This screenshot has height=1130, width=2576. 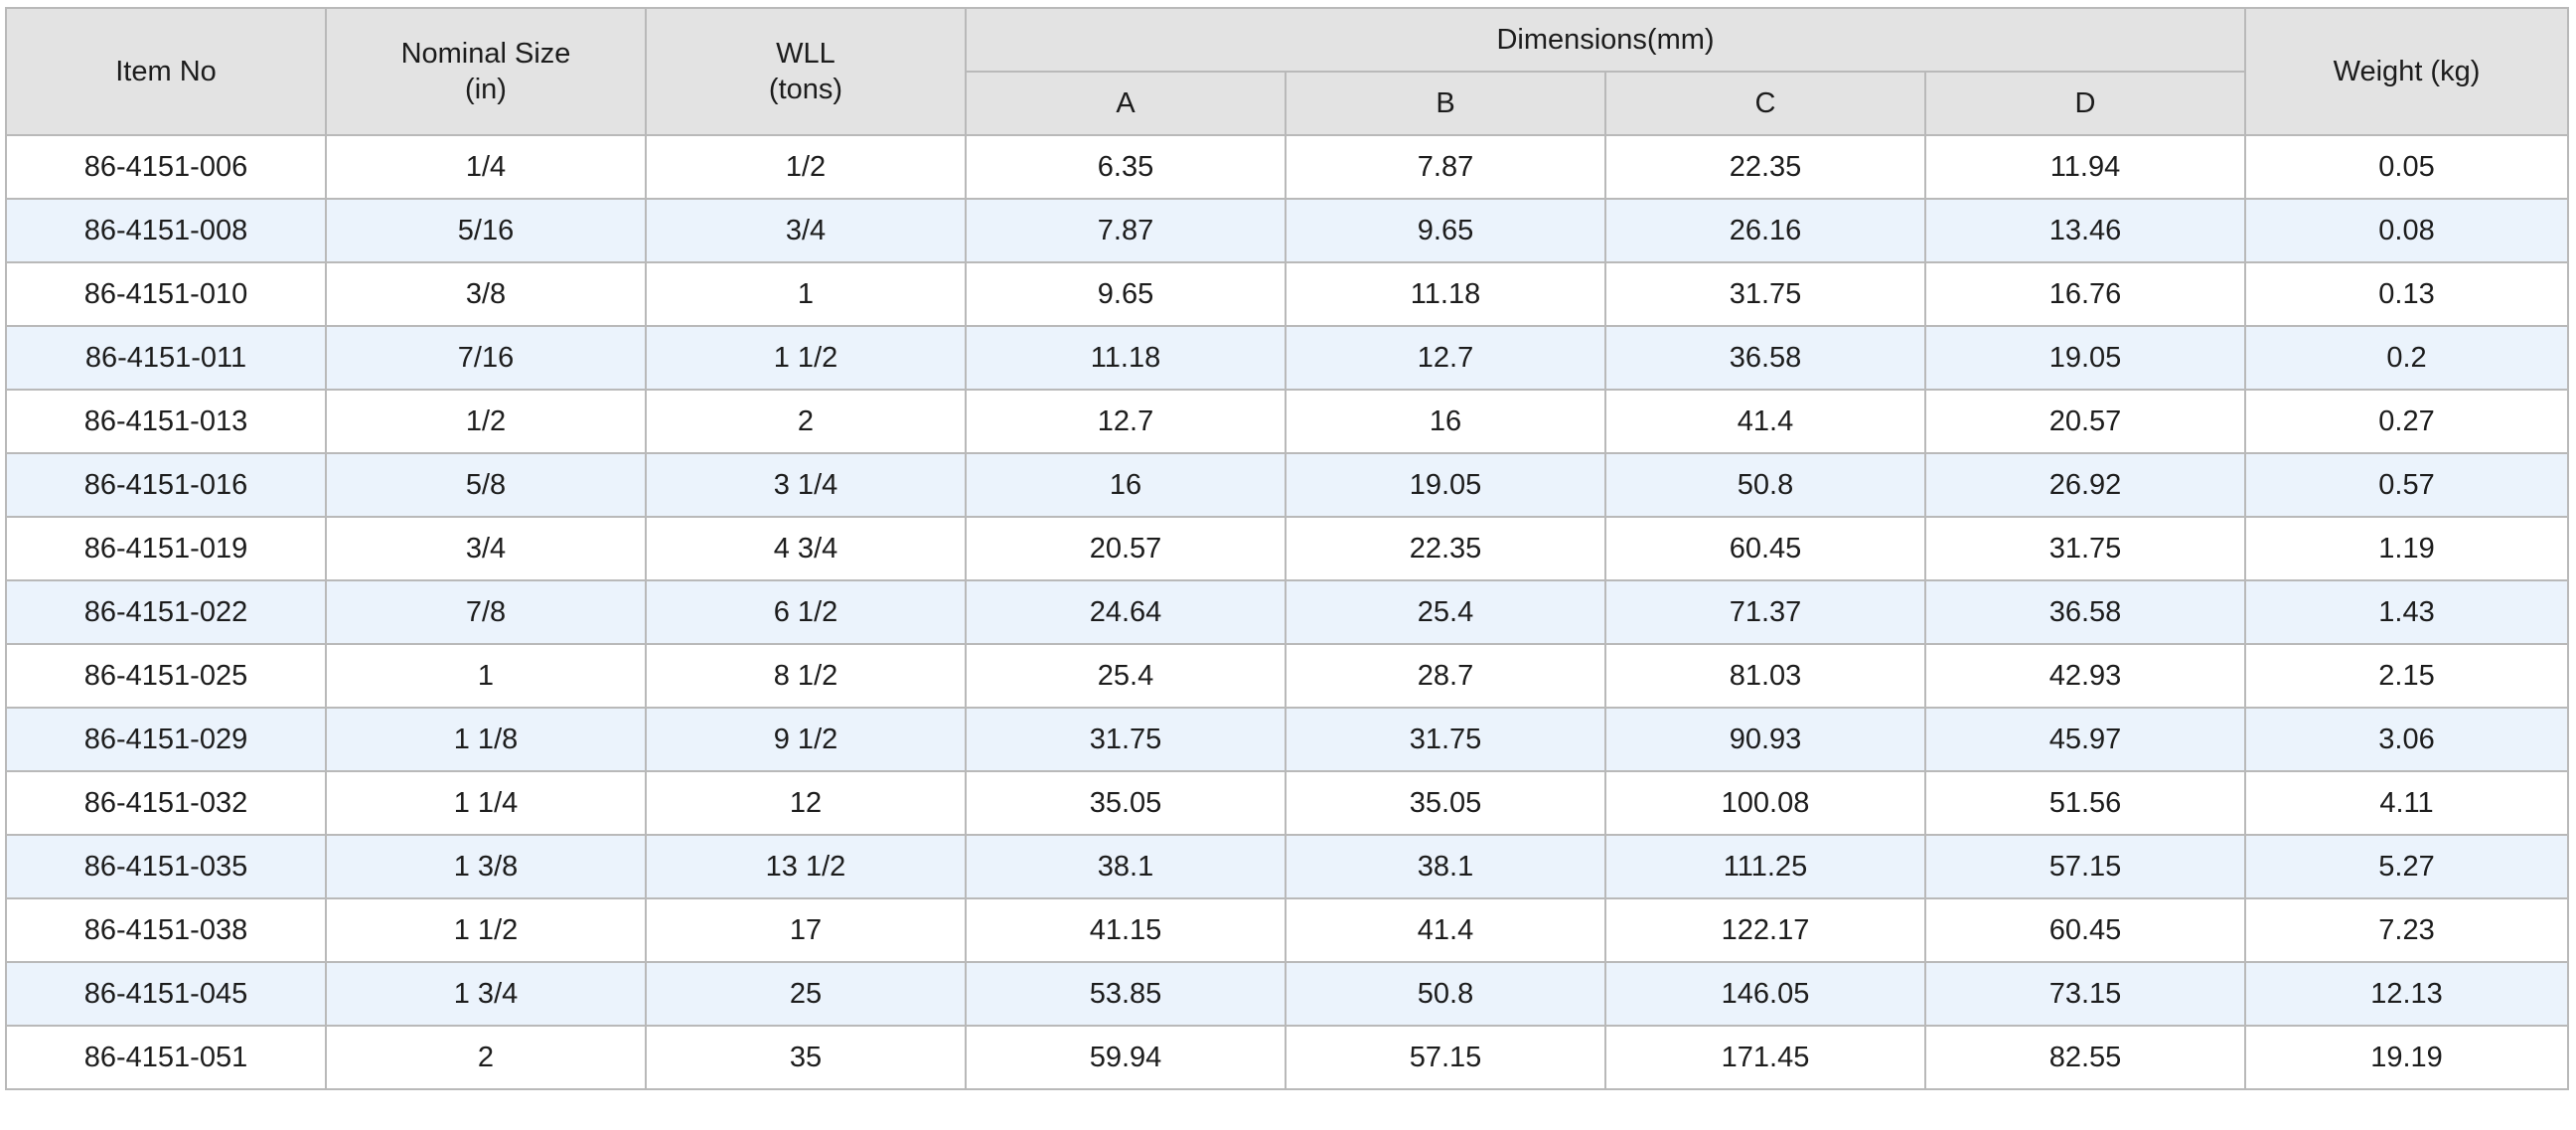 I want to click on dim-b-cell: 9.65, so click(x=1445, y=231).